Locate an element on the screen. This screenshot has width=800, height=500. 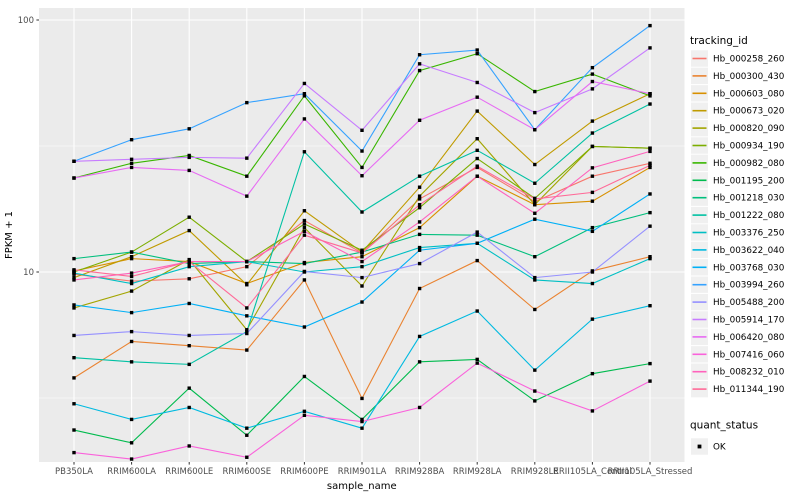
legend-item-label: Hb_001222_080 is located at coordinates (749, 216).